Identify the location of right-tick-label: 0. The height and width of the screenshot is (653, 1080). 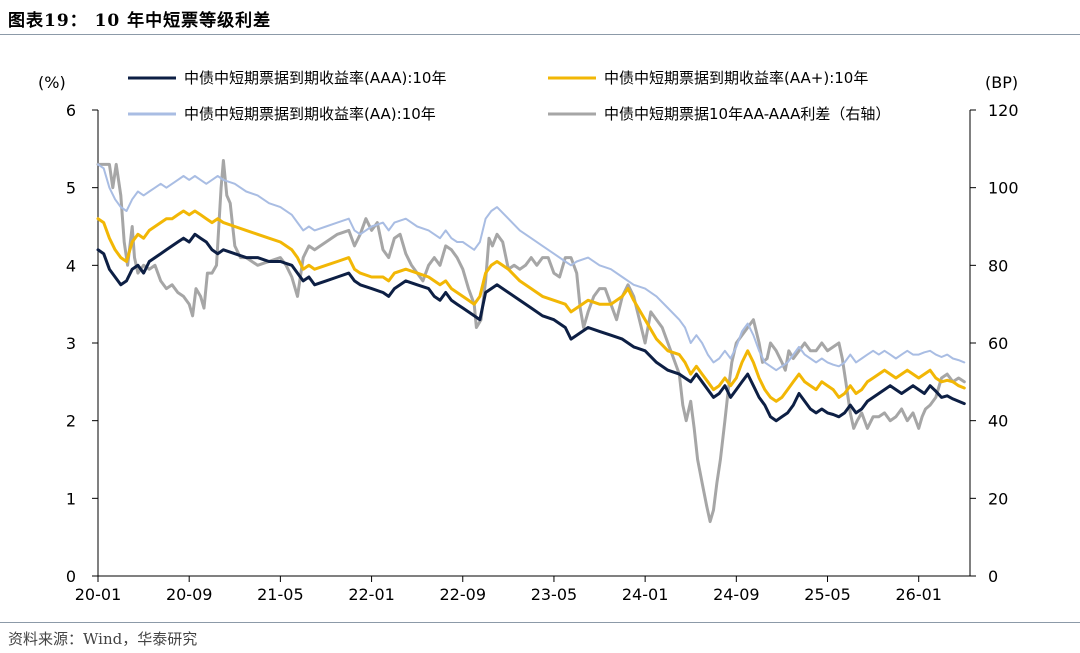
(993, 576).